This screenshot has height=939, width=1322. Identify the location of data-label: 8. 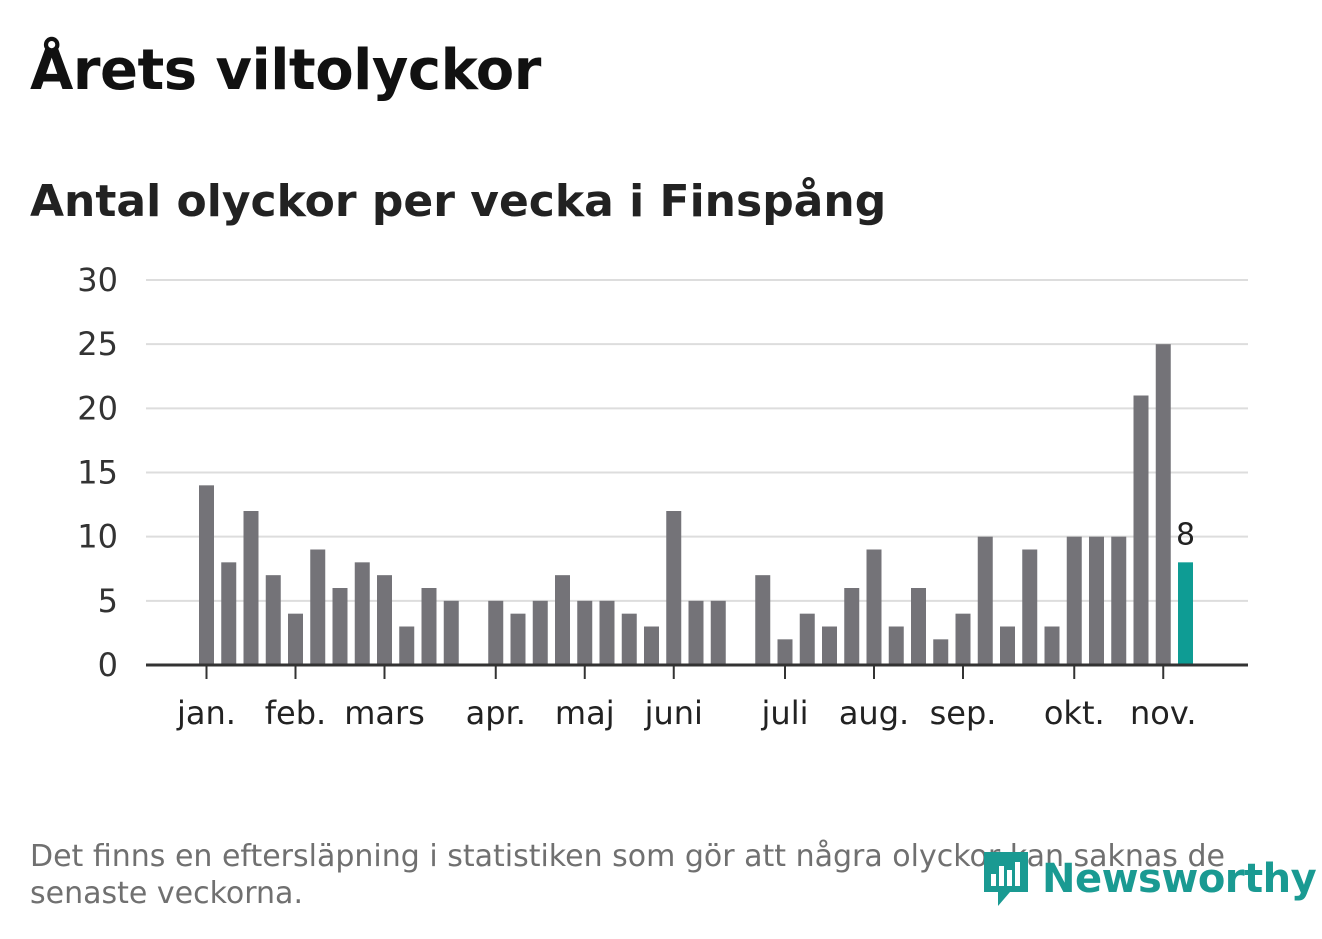
(1185, 534).